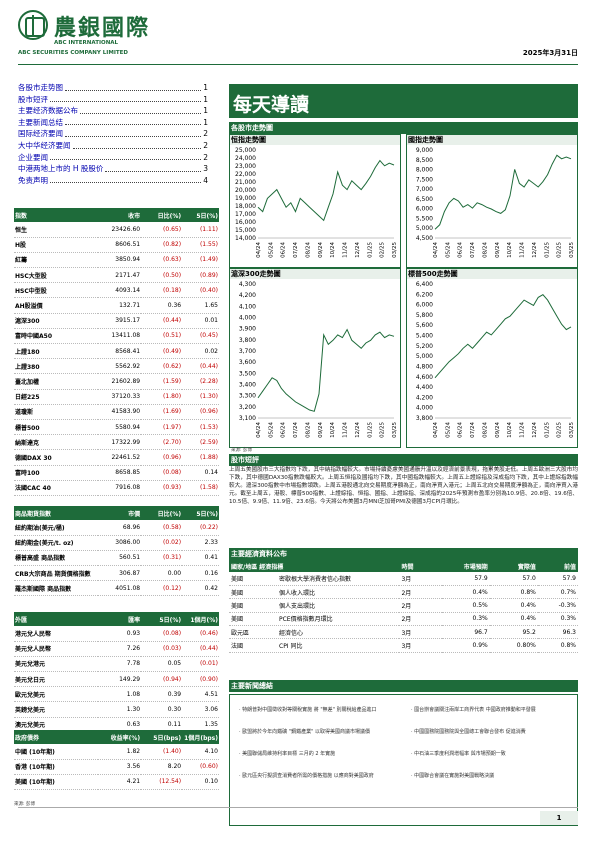 This screenshot has width=595, height=842. What do you see at coordinates (465, 579) in the screenshot?
I see `econ-value: 57.9` at bounding box center [465, 579].